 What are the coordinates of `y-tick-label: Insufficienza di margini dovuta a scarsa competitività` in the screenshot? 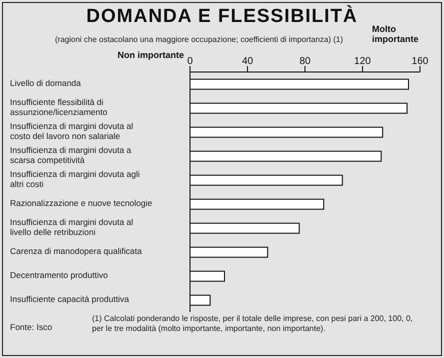 It's located at (71, 155).